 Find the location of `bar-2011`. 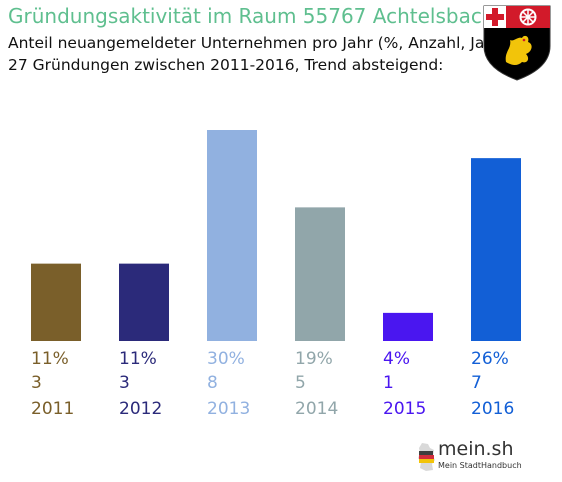

bar-2011 is located at coordinates (56, 302).